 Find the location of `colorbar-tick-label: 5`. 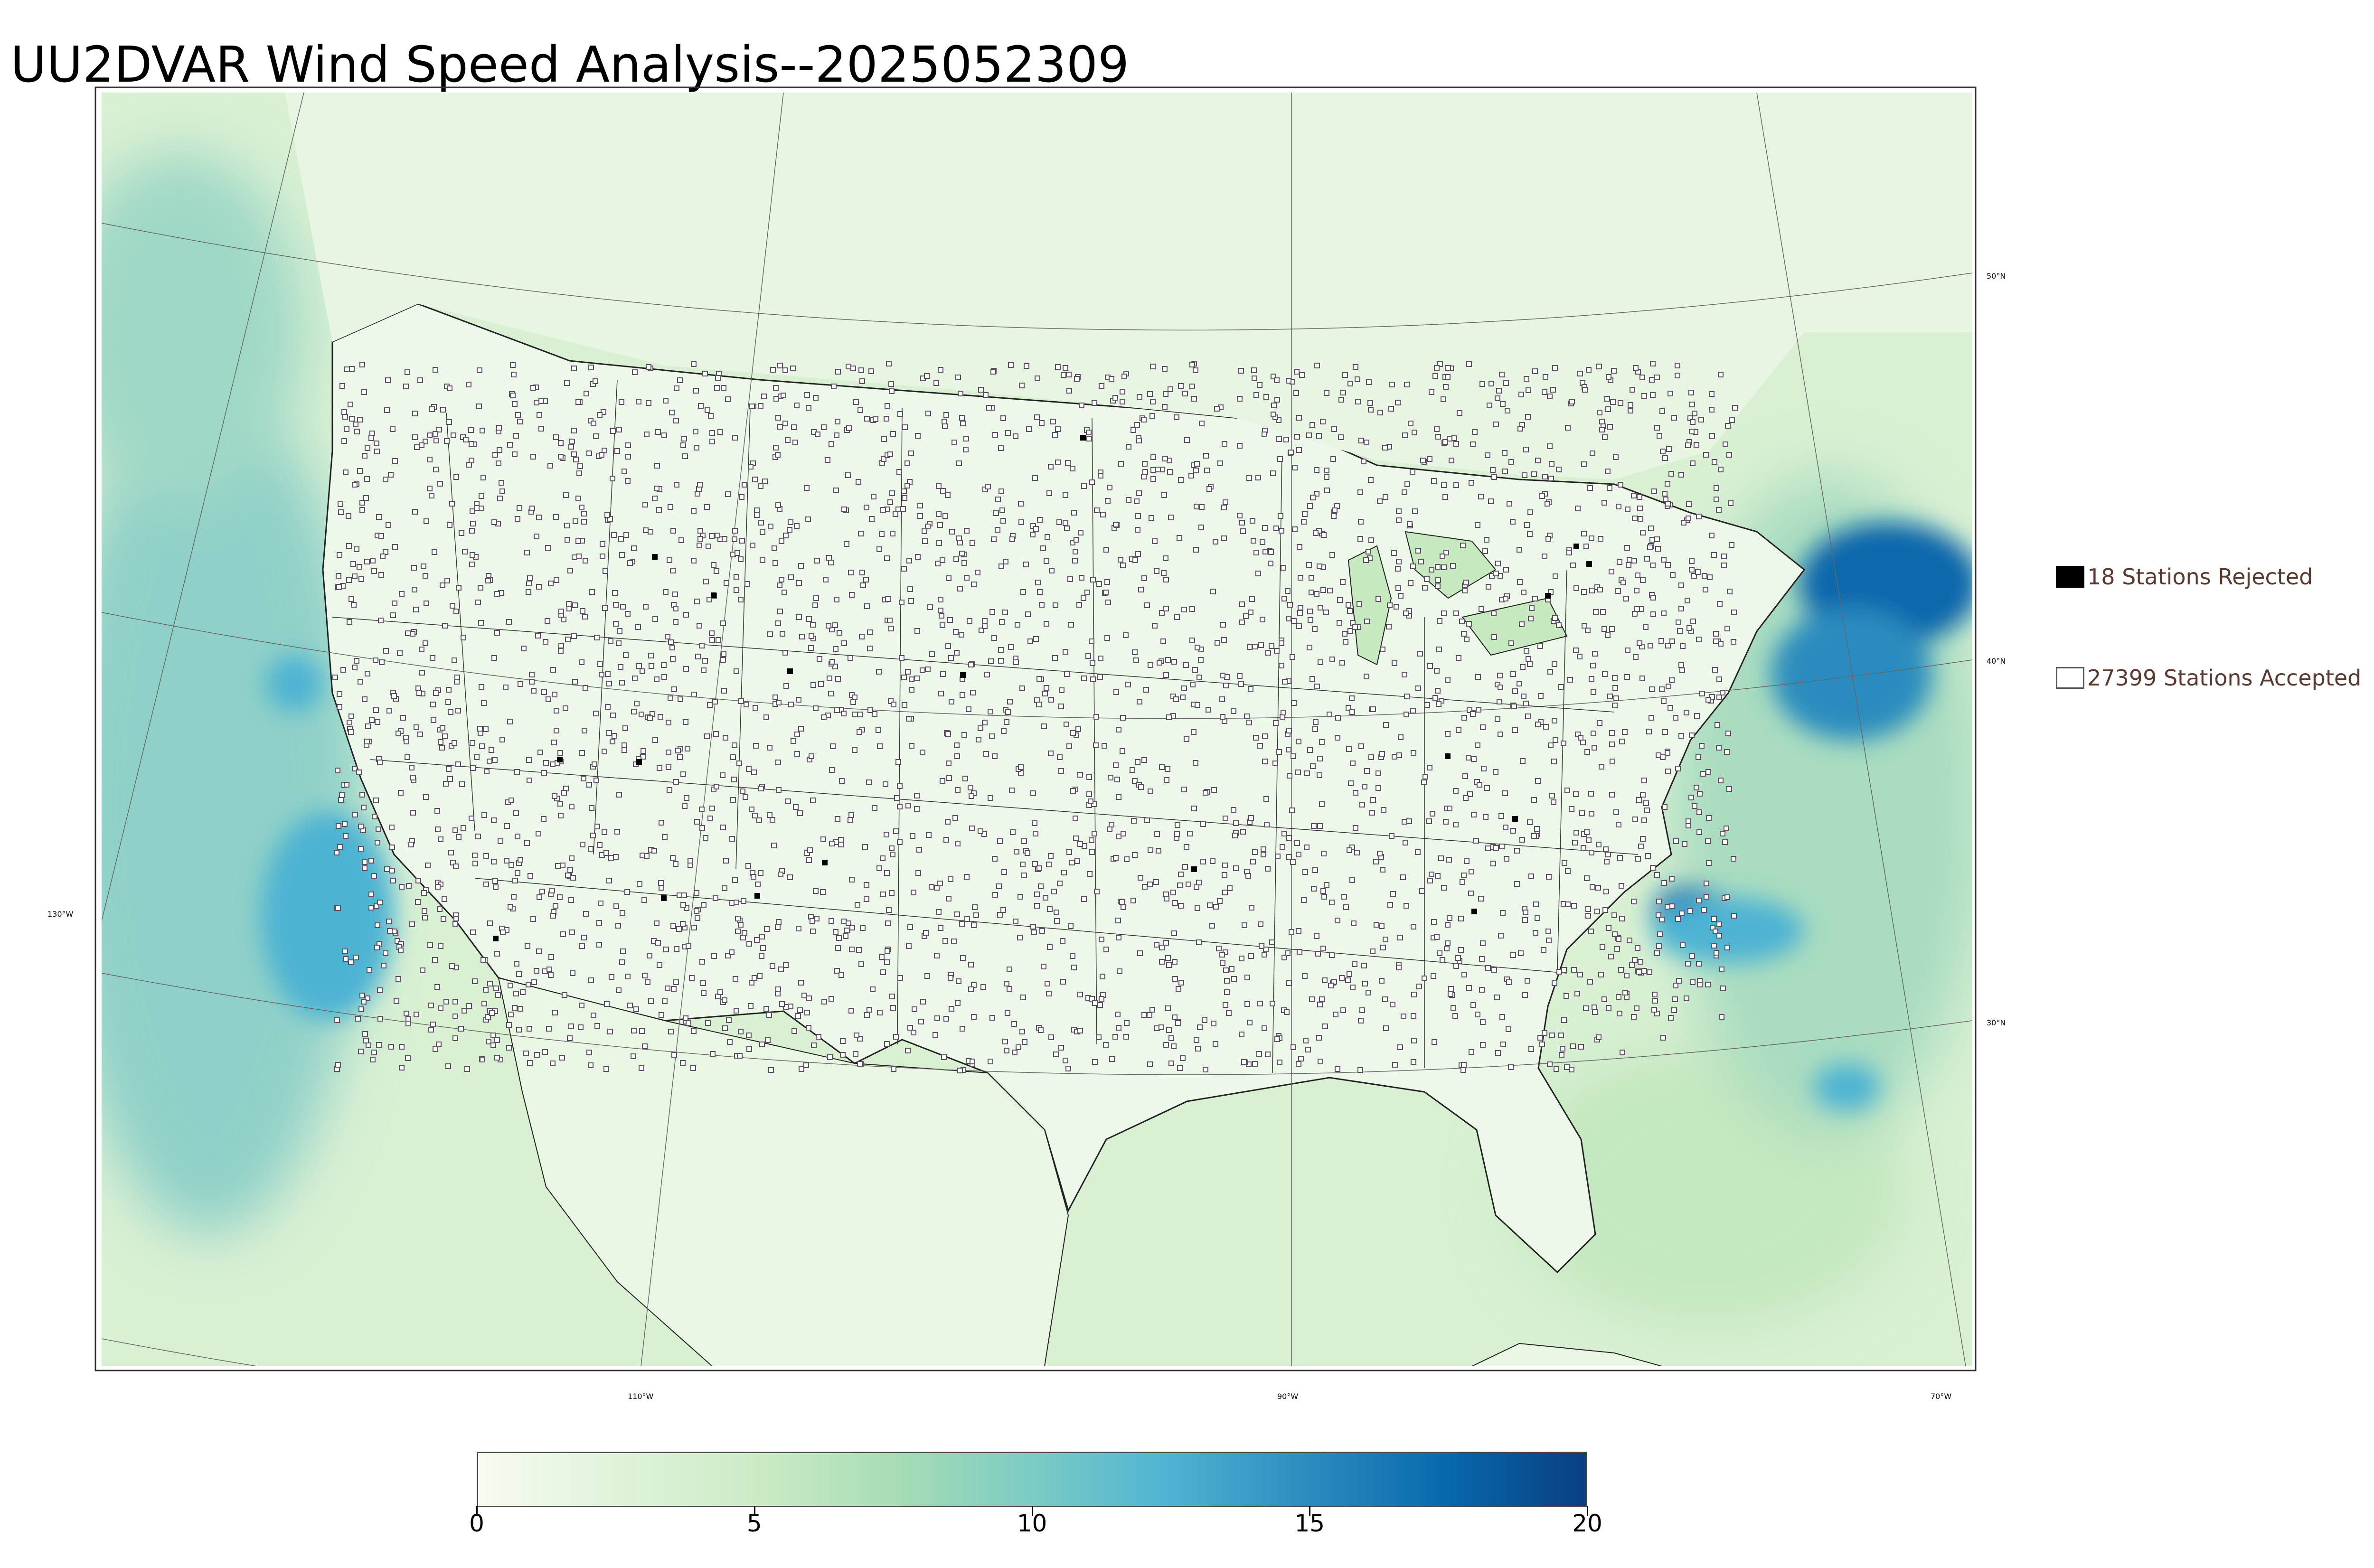

colorbar-tick-label: 5 is located at coordinates (754, 1524).